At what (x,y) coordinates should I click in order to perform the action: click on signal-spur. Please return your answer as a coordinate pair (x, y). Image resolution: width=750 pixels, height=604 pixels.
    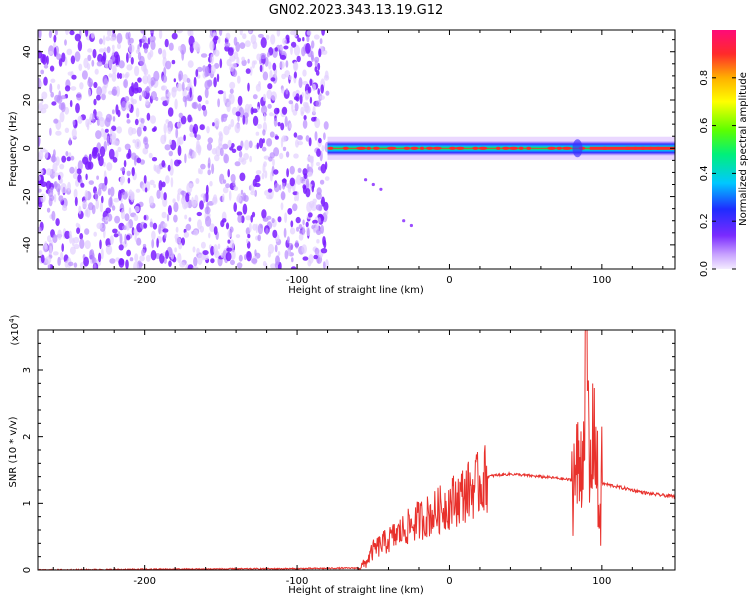
    Looking at the image, I should click on (577, 148).